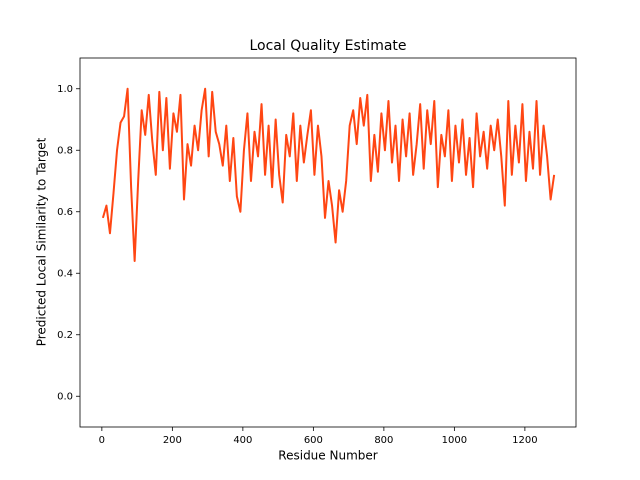  I want to click on x-tick-label: 1000, so click(454, 440).